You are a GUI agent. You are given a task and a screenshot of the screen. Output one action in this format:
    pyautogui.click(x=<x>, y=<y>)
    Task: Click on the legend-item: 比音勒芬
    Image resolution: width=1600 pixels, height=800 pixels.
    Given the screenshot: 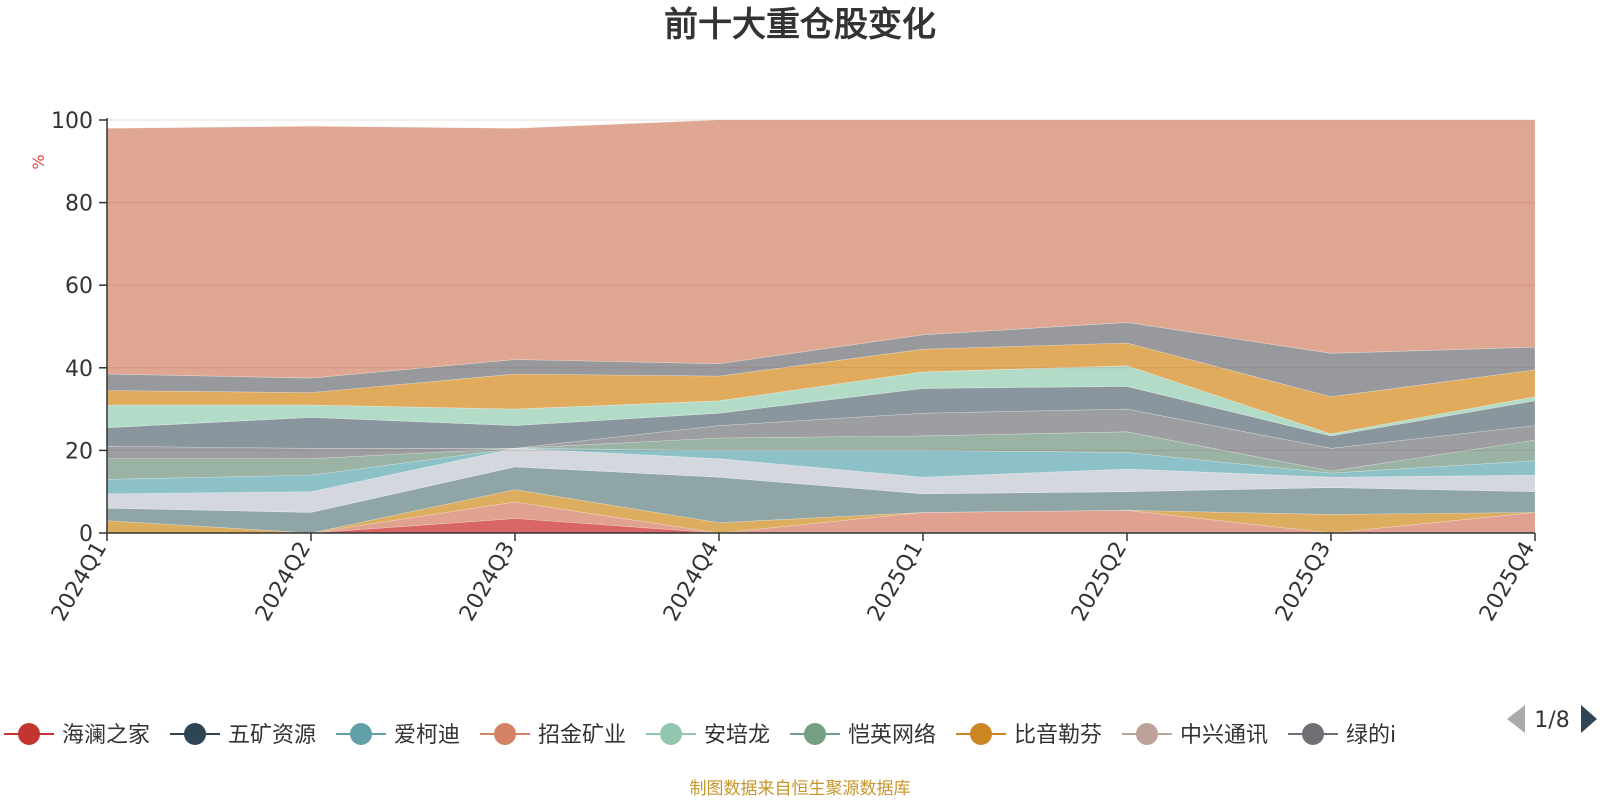 What is the action you would take?
    pyautogui.click(x=1029, y=735)
    